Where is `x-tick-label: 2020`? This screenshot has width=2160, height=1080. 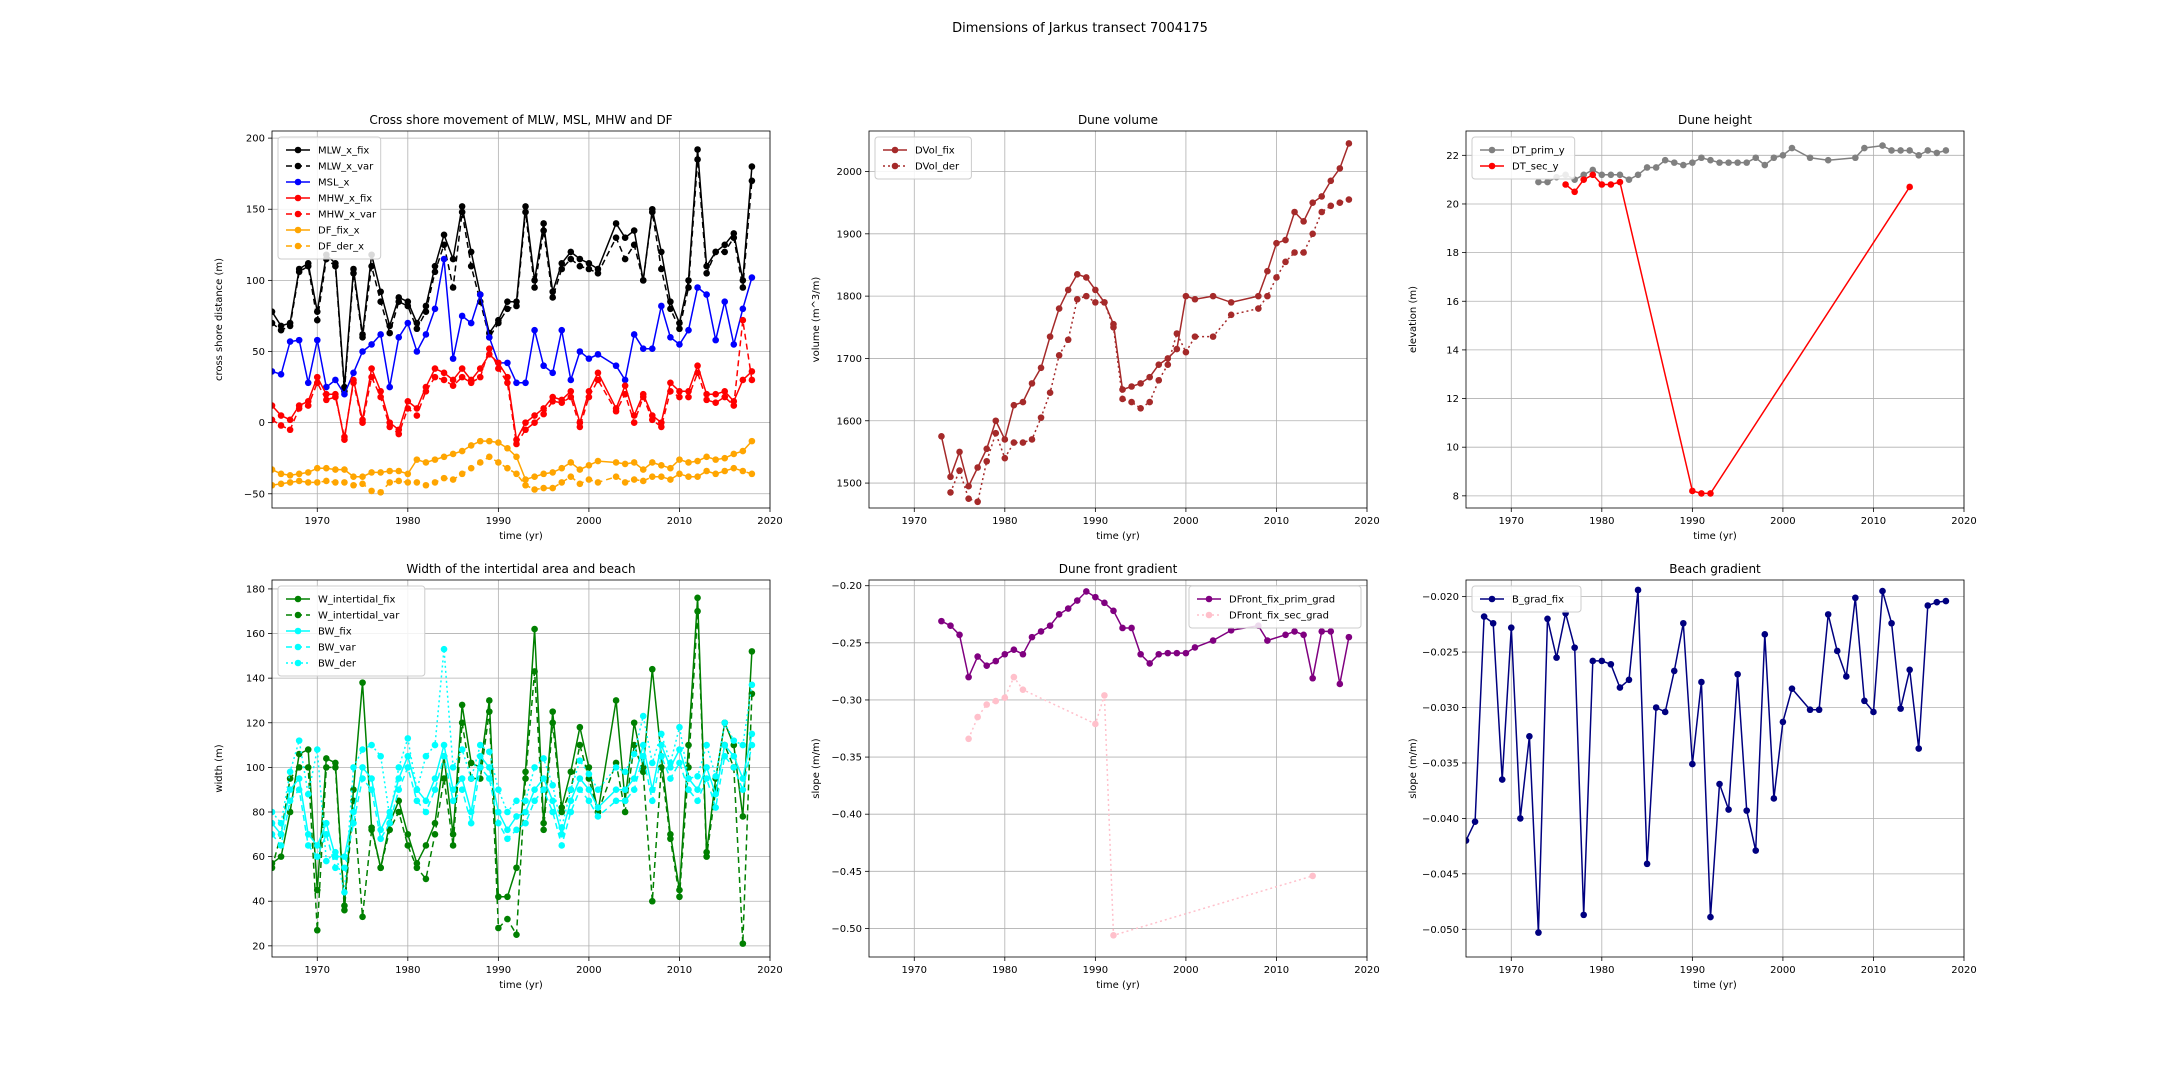
x-tick-label: 2020 is located at coordinates (769, 521).